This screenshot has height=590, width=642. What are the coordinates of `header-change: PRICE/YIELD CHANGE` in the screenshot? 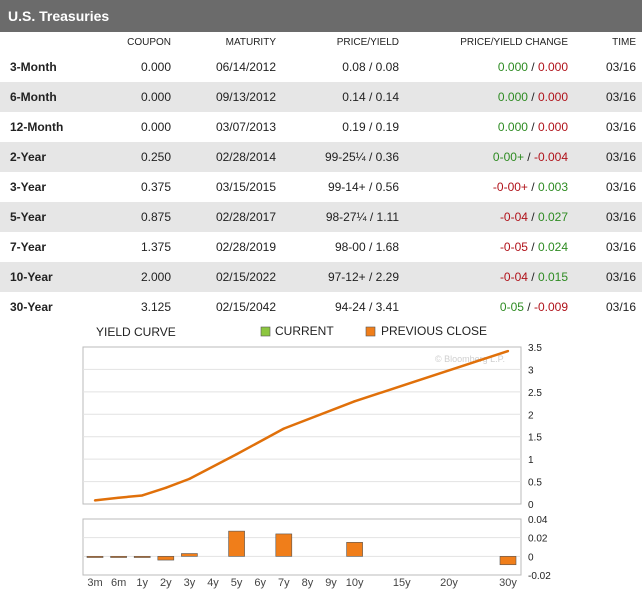 It's located at (489, 42).